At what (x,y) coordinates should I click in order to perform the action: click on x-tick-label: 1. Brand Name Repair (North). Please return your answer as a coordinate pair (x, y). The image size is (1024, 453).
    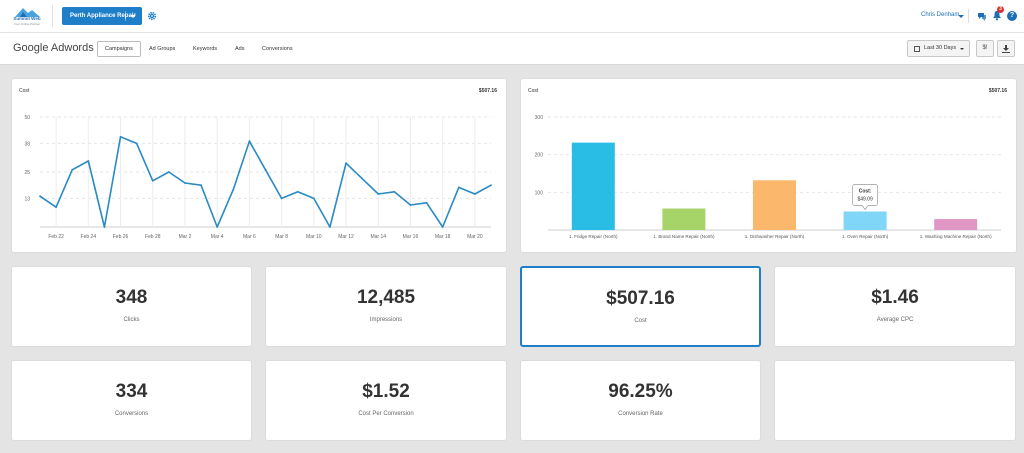
    Looking at the image, I should click on (684, 236).